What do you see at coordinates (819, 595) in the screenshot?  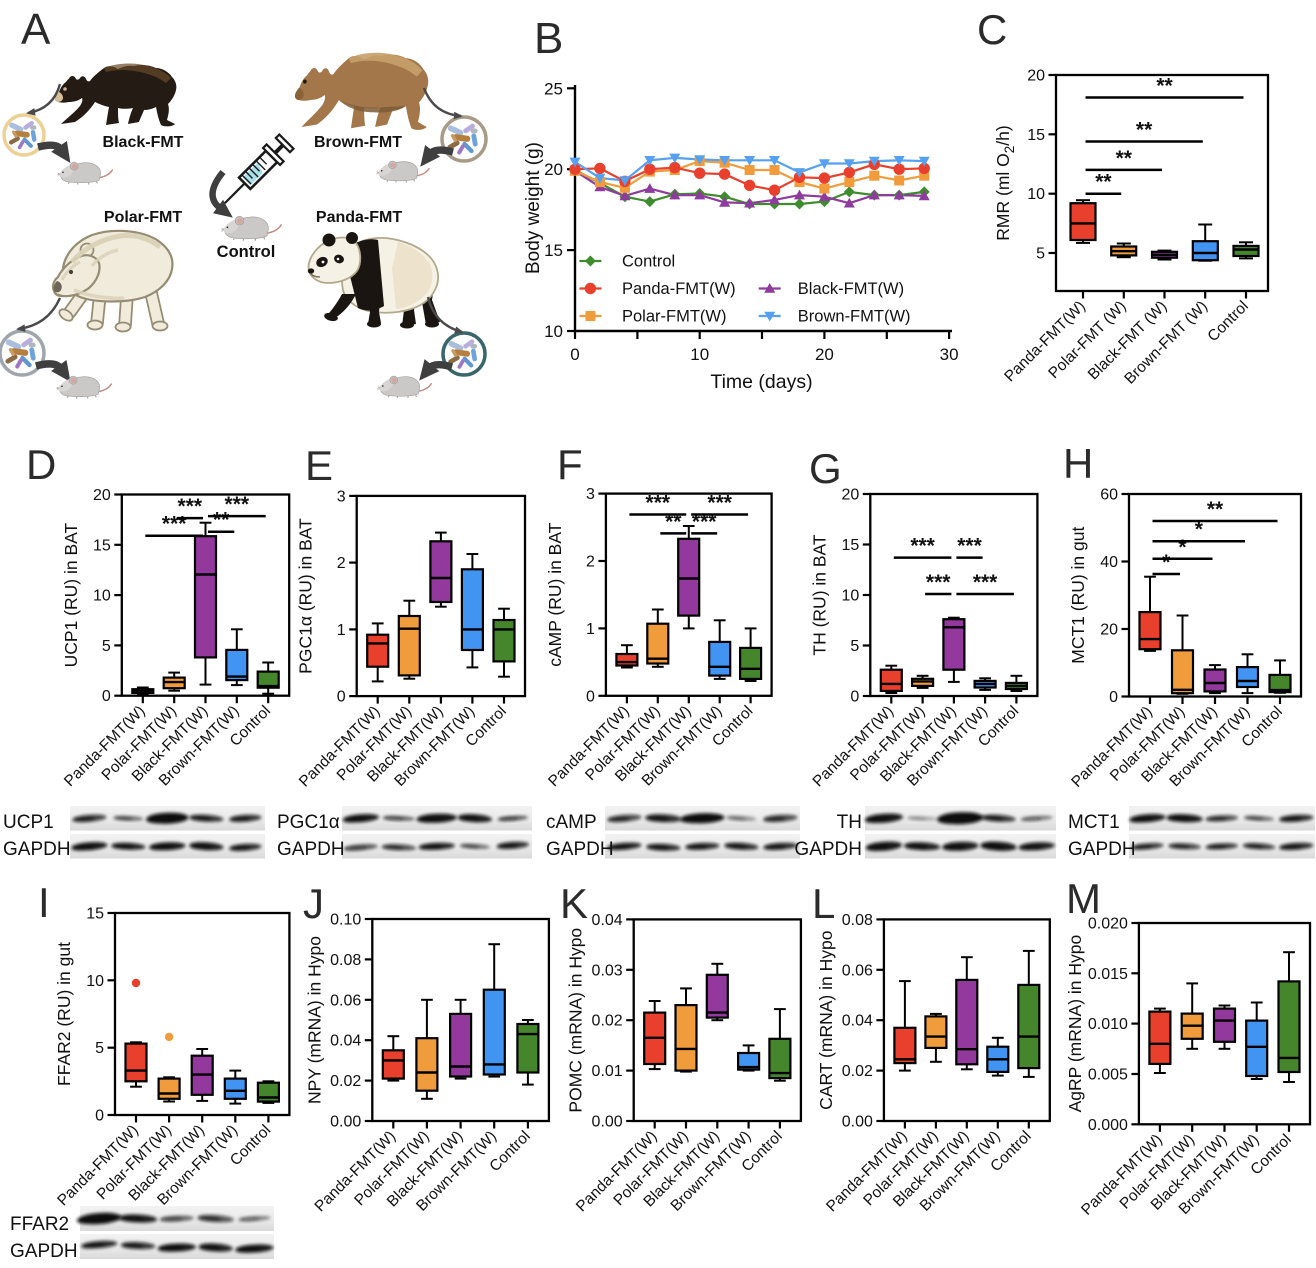 I see `svg-text: TH (RU) in BAT` at bounding box center [819, 595].